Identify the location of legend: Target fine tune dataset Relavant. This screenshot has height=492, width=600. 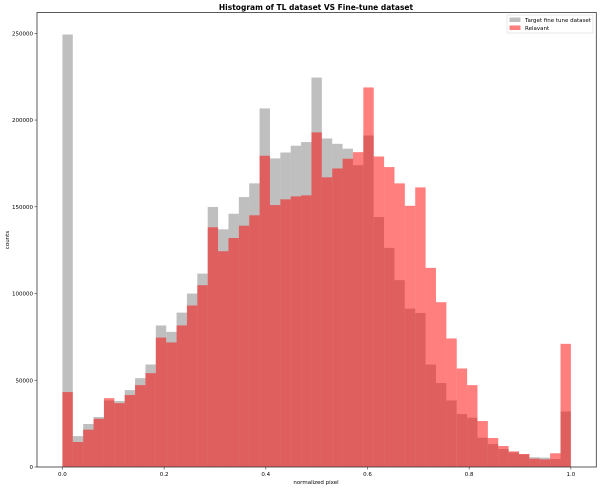
(550, 24).